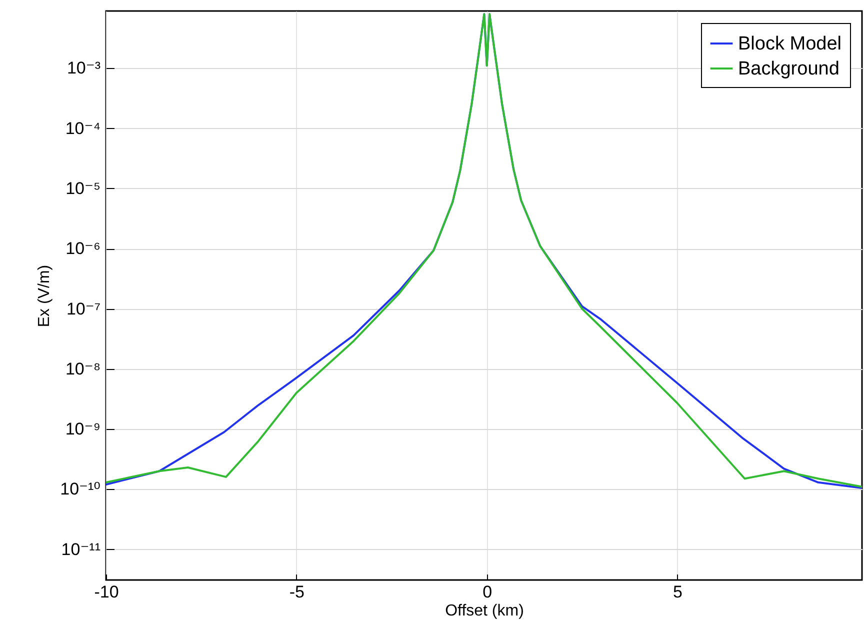 The image size is (864, 632). I want to click on y-tick-label: 10⁻⁶, so click(83, 248).